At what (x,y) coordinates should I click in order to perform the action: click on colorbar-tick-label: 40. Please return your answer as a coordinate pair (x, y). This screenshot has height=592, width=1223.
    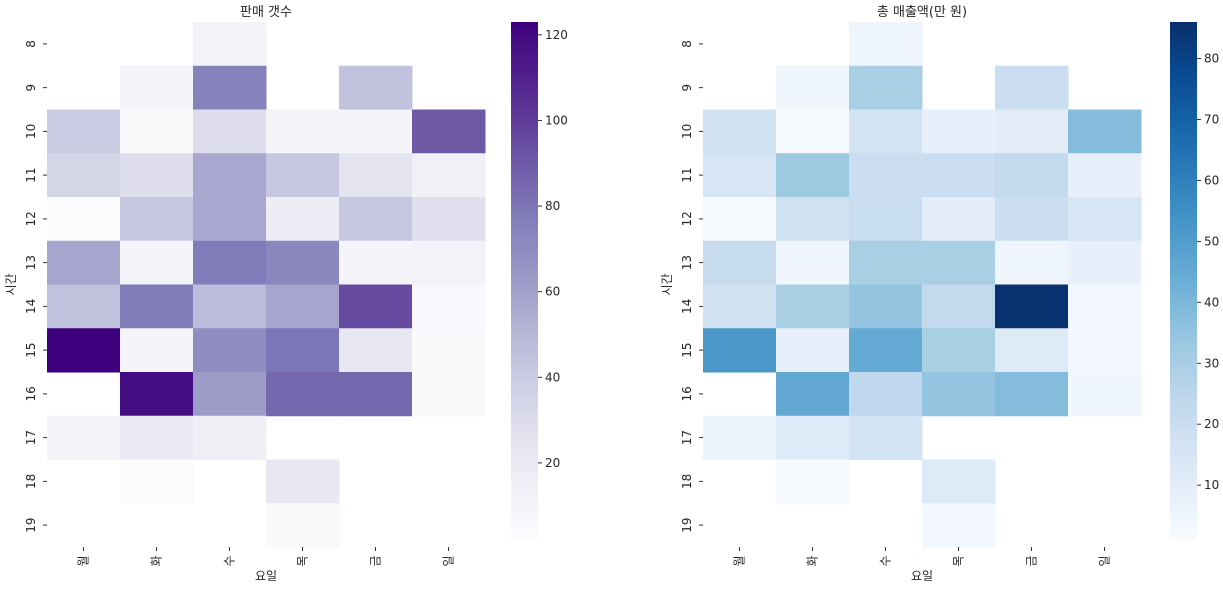
    Looking at the image, I should click on (552, 377).